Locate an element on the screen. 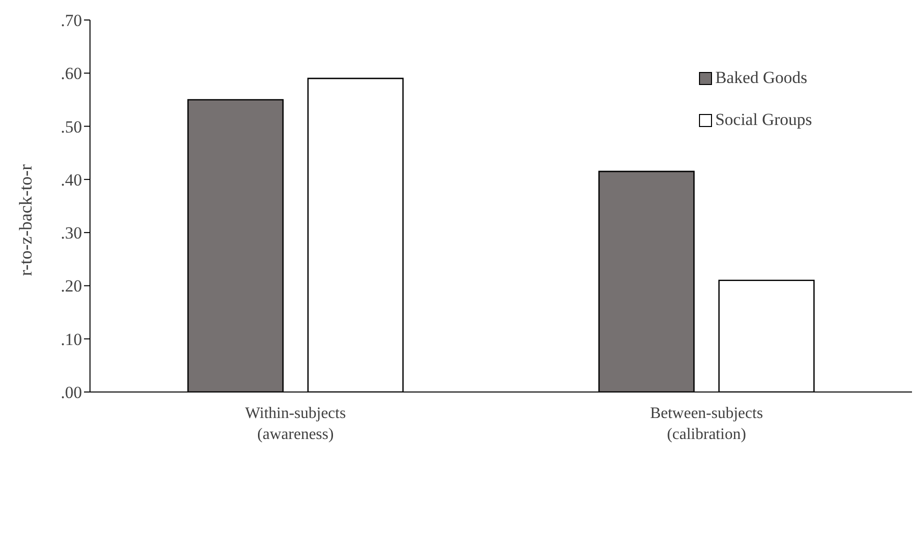  y-tick-label: .20 is located at coordinates (71, 286).